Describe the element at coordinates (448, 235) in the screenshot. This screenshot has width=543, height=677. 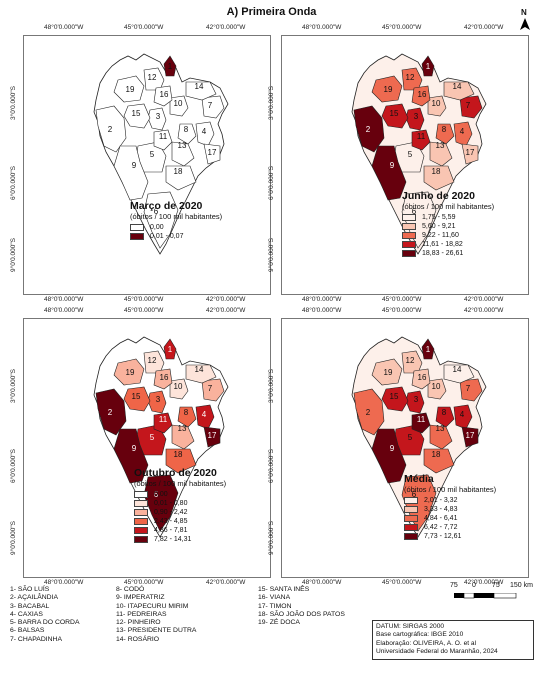
I see `legend-row: 9,22 - 11,60` at that location.